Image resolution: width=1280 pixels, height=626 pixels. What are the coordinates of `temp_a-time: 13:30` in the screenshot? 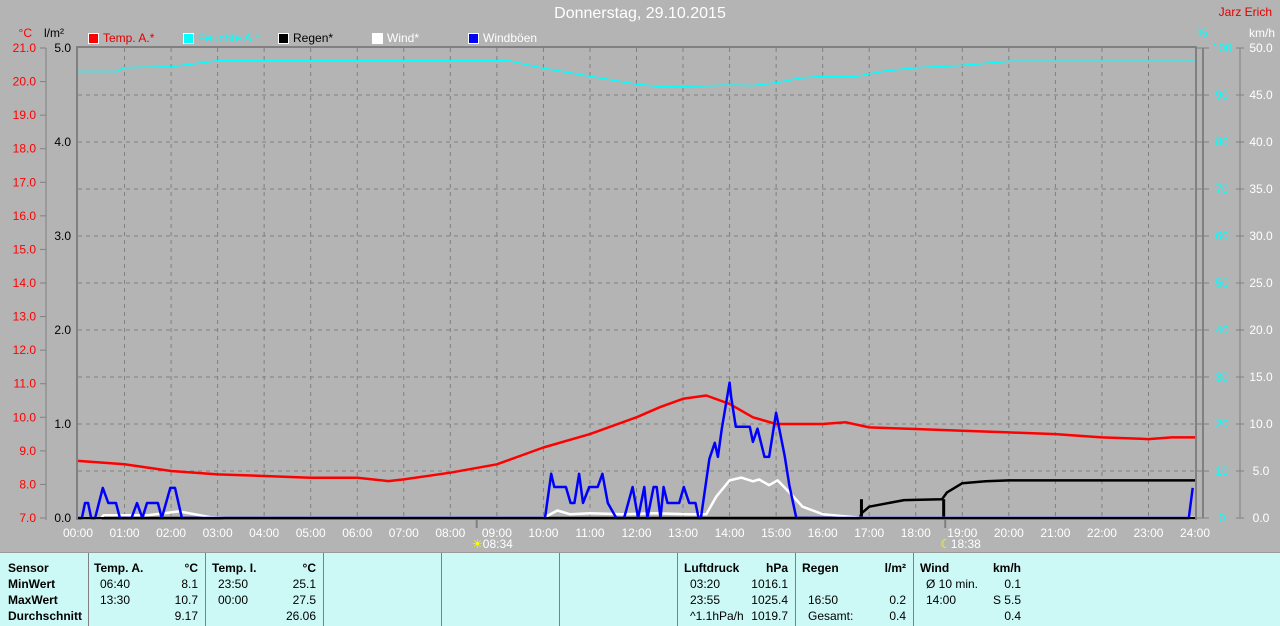 It's located at (115, 600).